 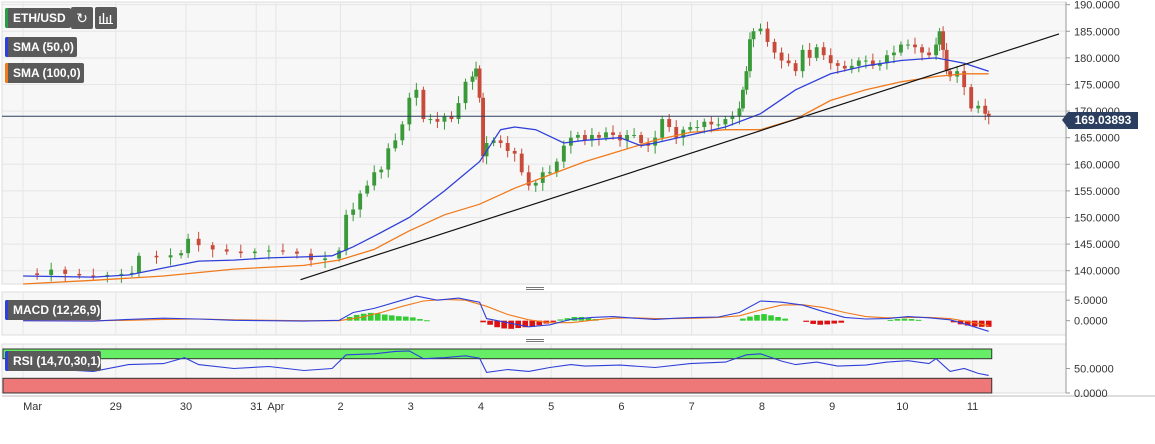 I want to click on sma100-label: SMA (100,0), so click(x=44, y=73).